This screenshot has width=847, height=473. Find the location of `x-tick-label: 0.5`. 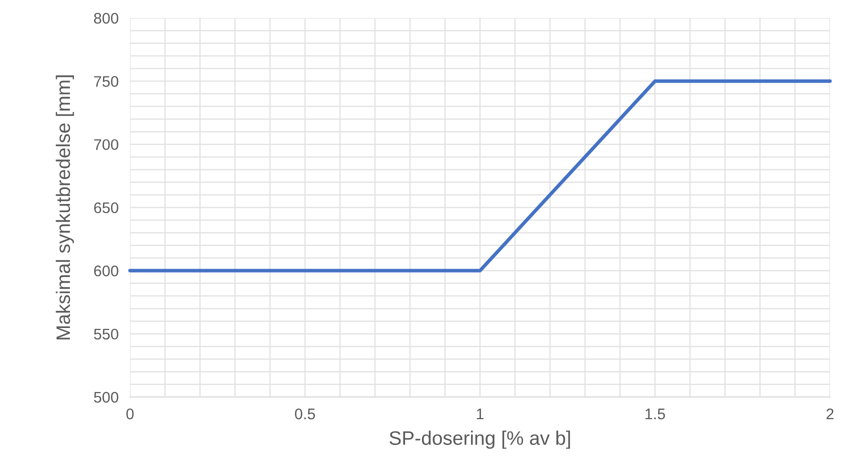

x-tick-label: 0.5 is located at coordinates (304, 414).